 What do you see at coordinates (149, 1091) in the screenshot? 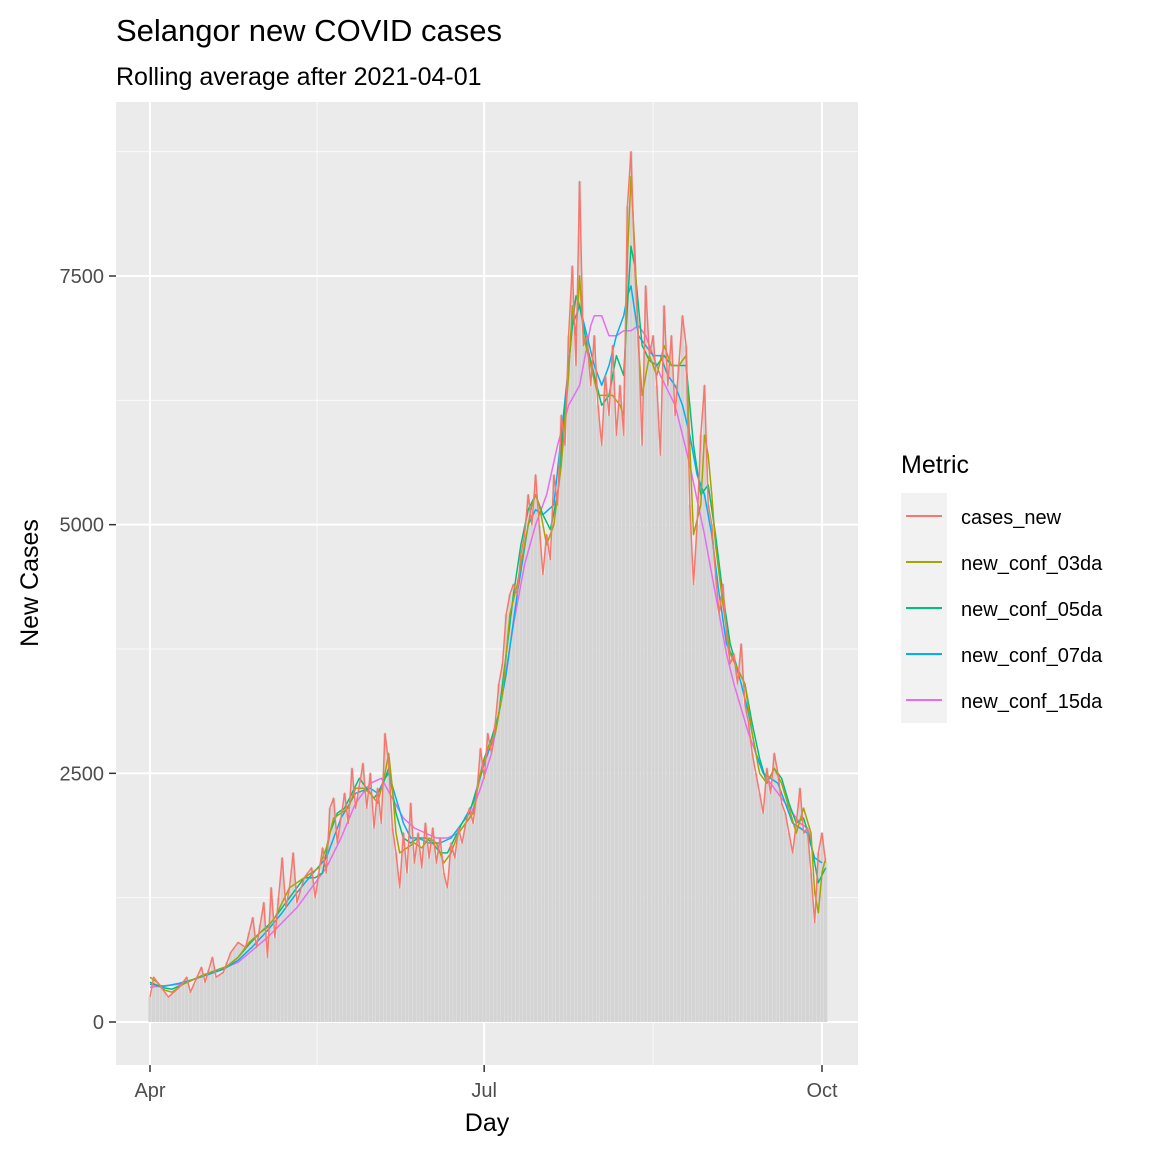
I see `x-tick-label: Apr` at bounding box center [149, 1091].